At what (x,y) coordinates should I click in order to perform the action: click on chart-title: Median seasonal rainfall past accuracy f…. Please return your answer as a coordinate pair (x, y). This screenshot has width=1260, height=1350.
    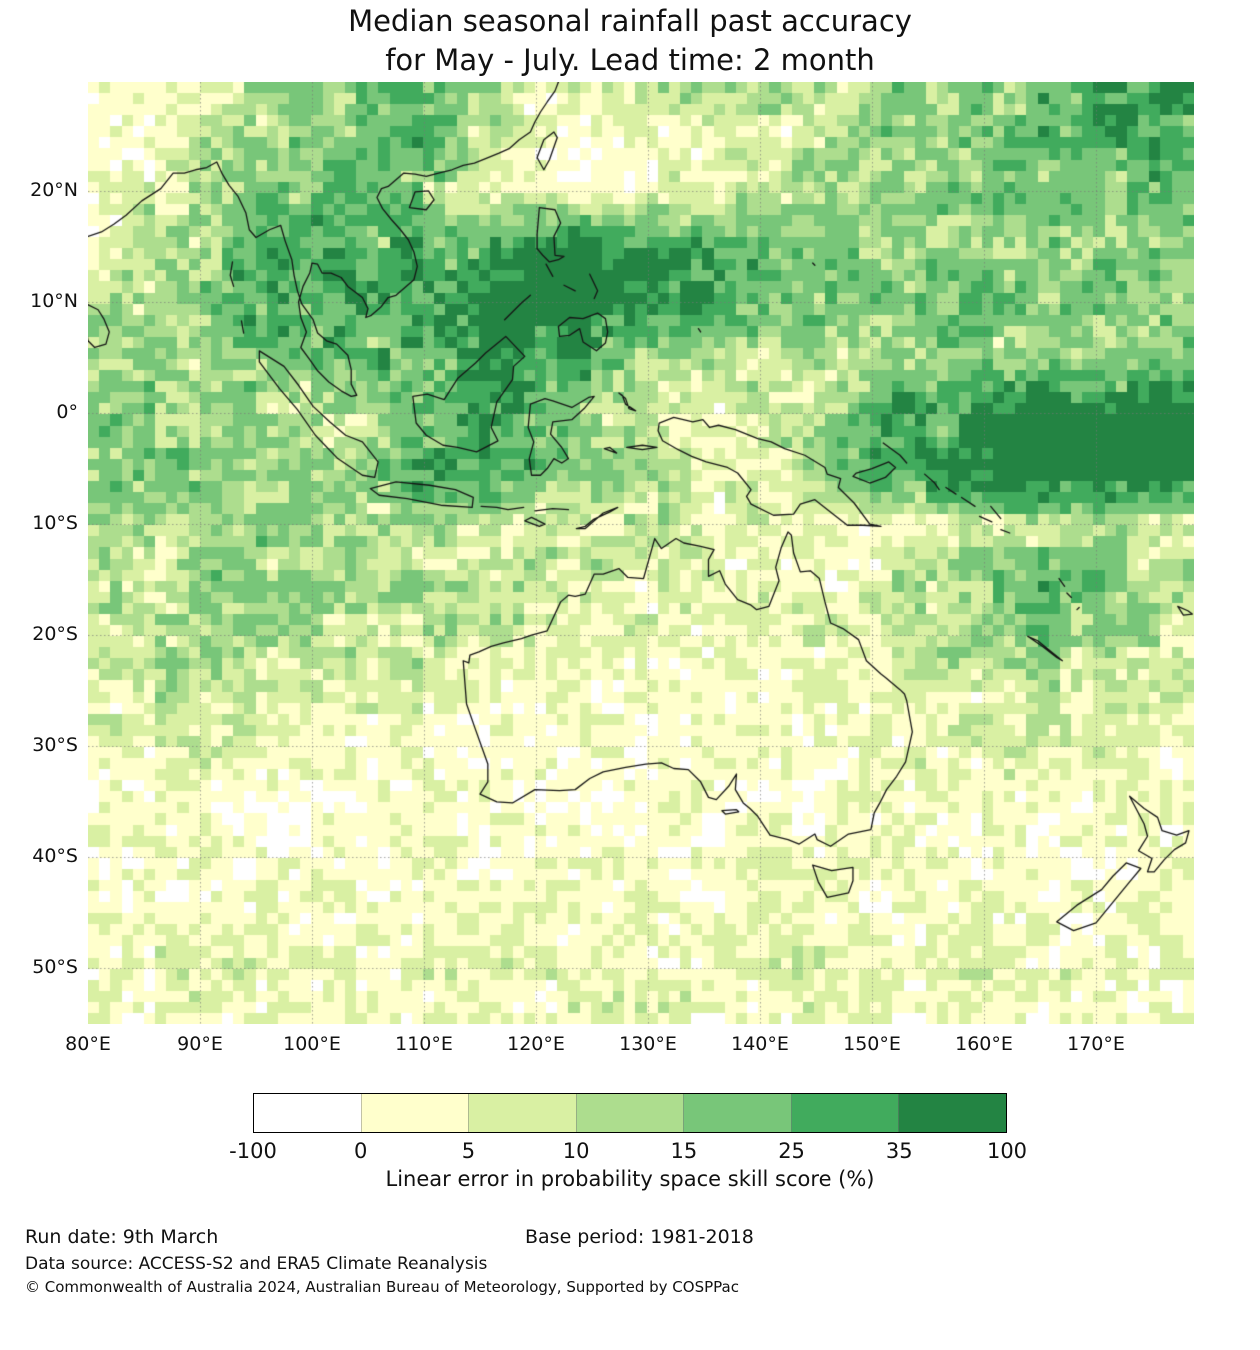
    Looking at the image, I should click on (630, 41).